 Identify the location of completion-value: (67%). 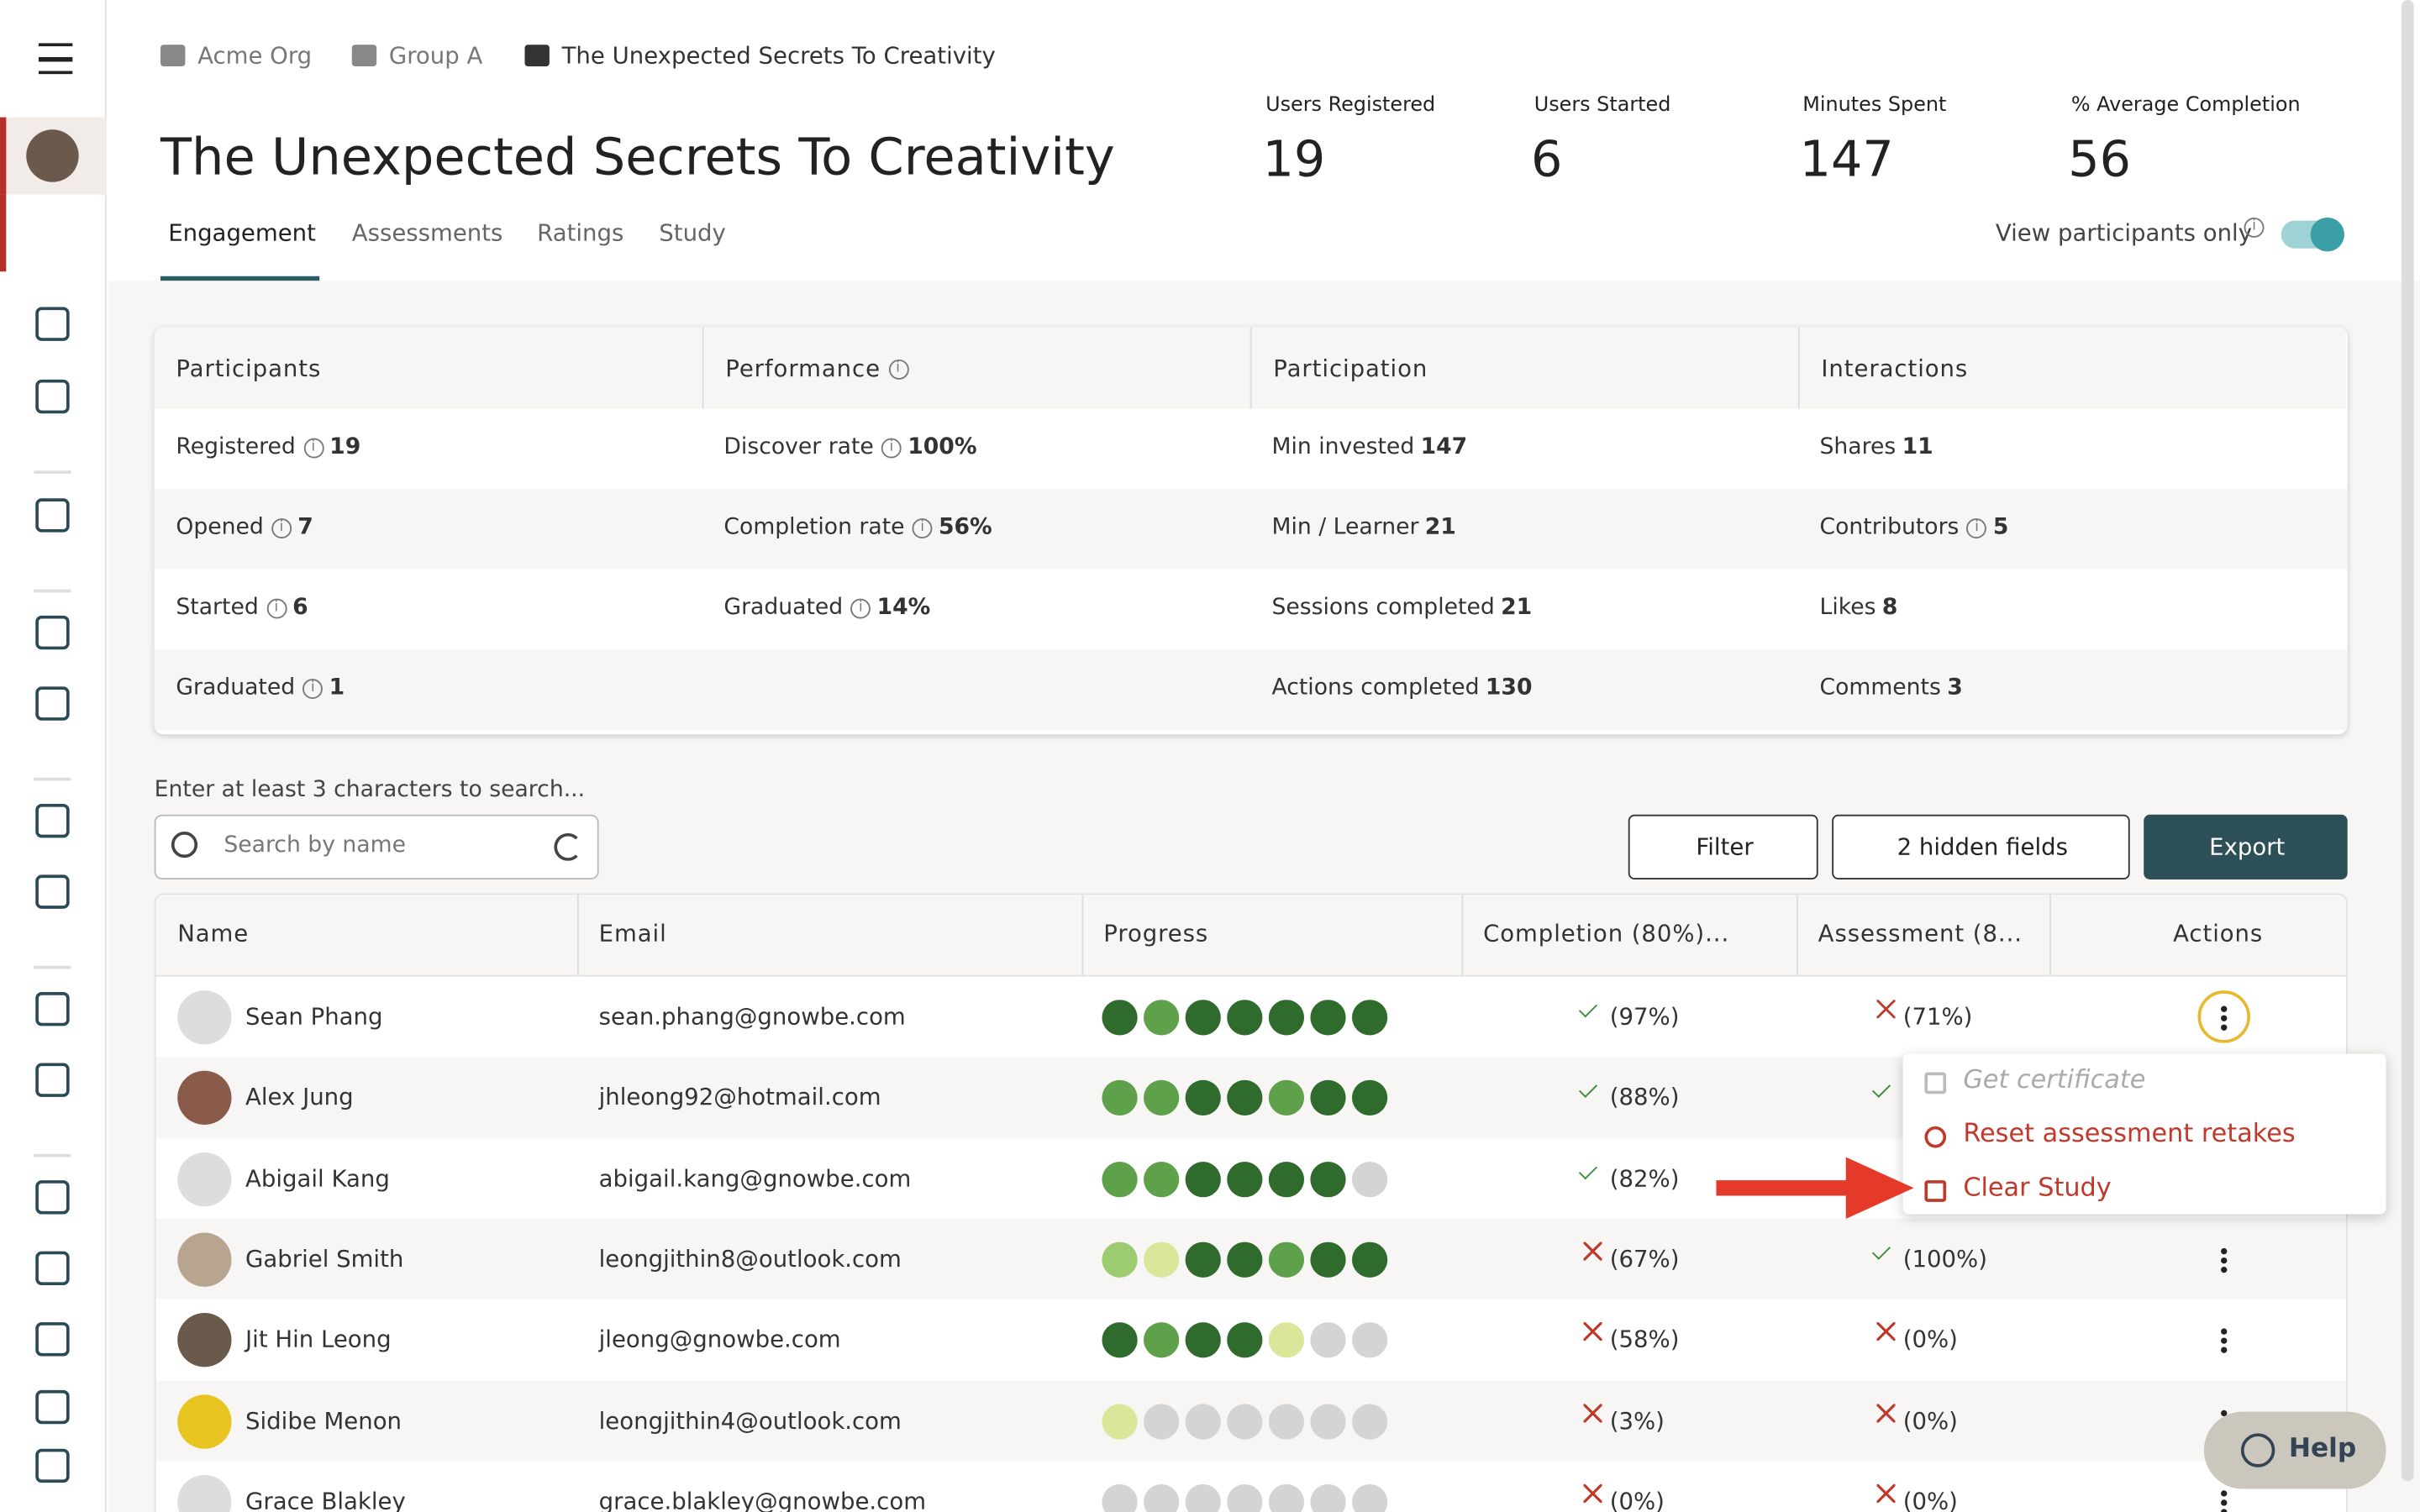
(1645, 1259).